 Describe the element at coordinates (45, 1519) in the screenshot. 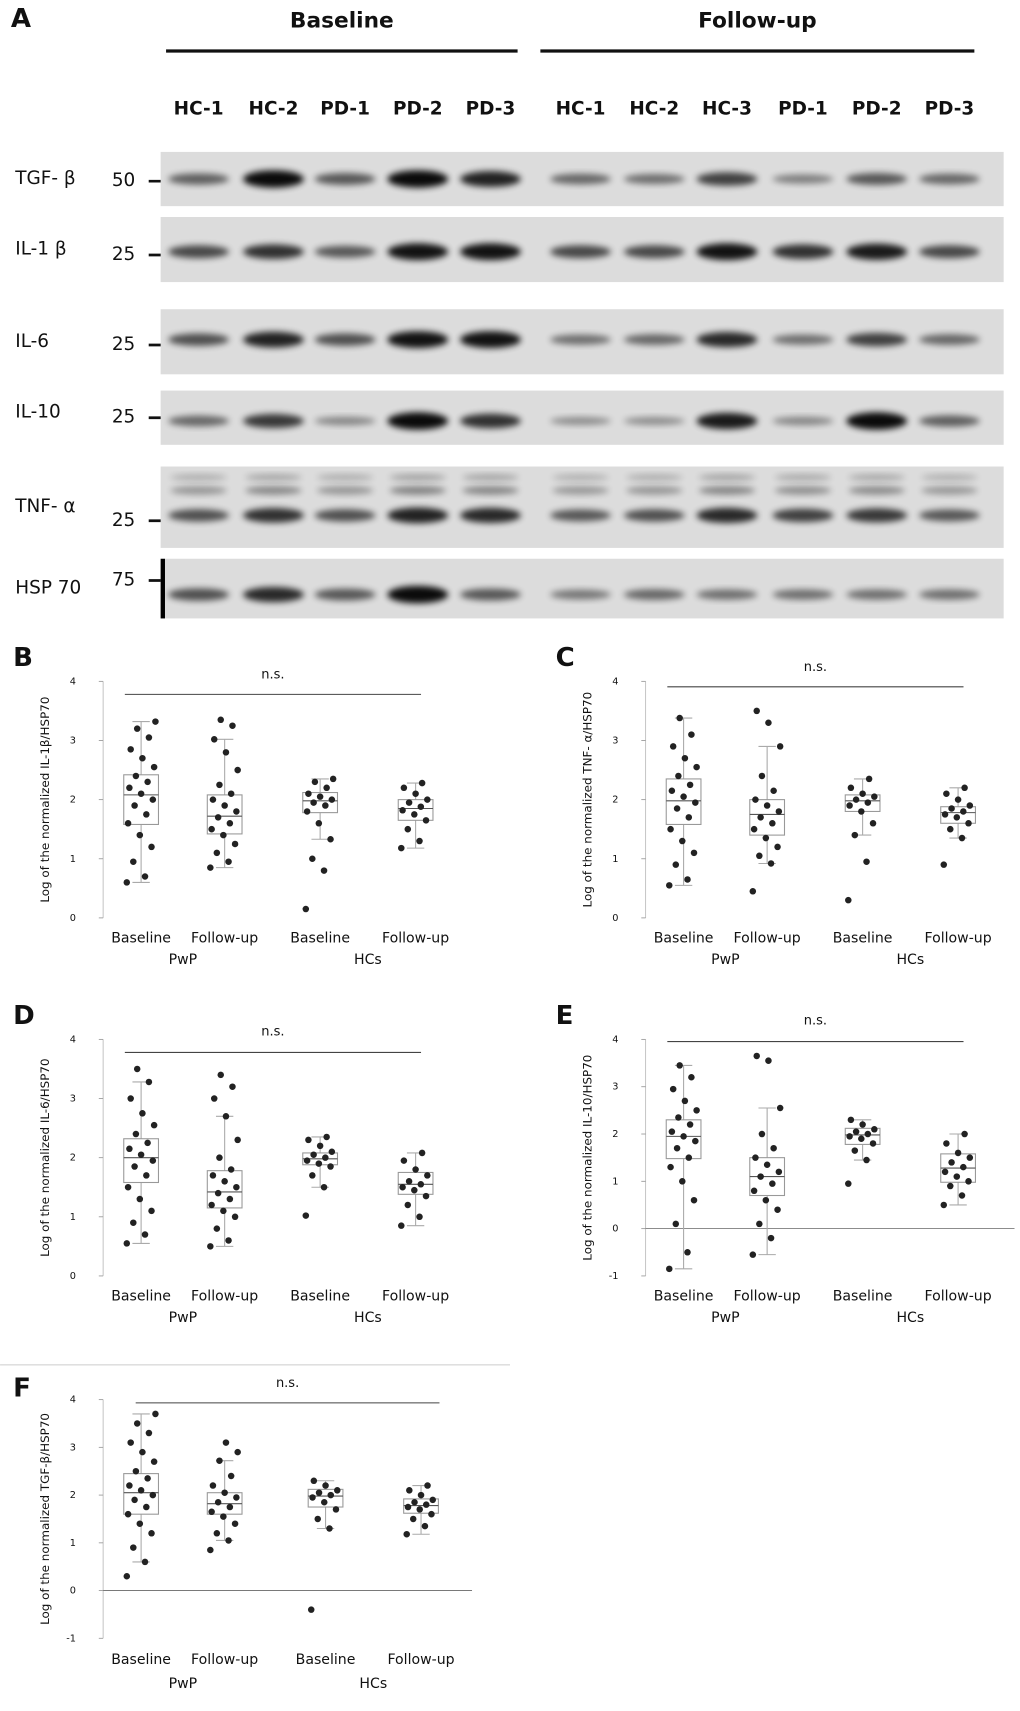

I see `y-axis-label: Log of the normalized TGF-β/HSP70` at that location.